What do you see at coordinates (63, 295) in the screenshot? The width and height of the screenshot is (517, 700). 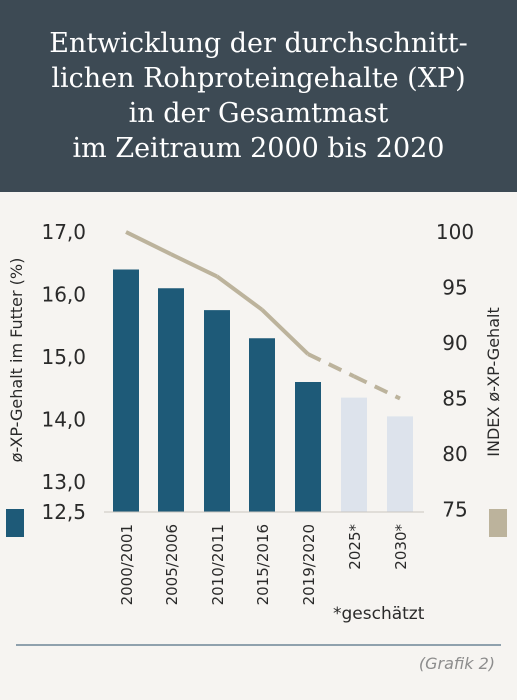 I see `left-tick-label: 16,0` at bounding box center [63, 295].